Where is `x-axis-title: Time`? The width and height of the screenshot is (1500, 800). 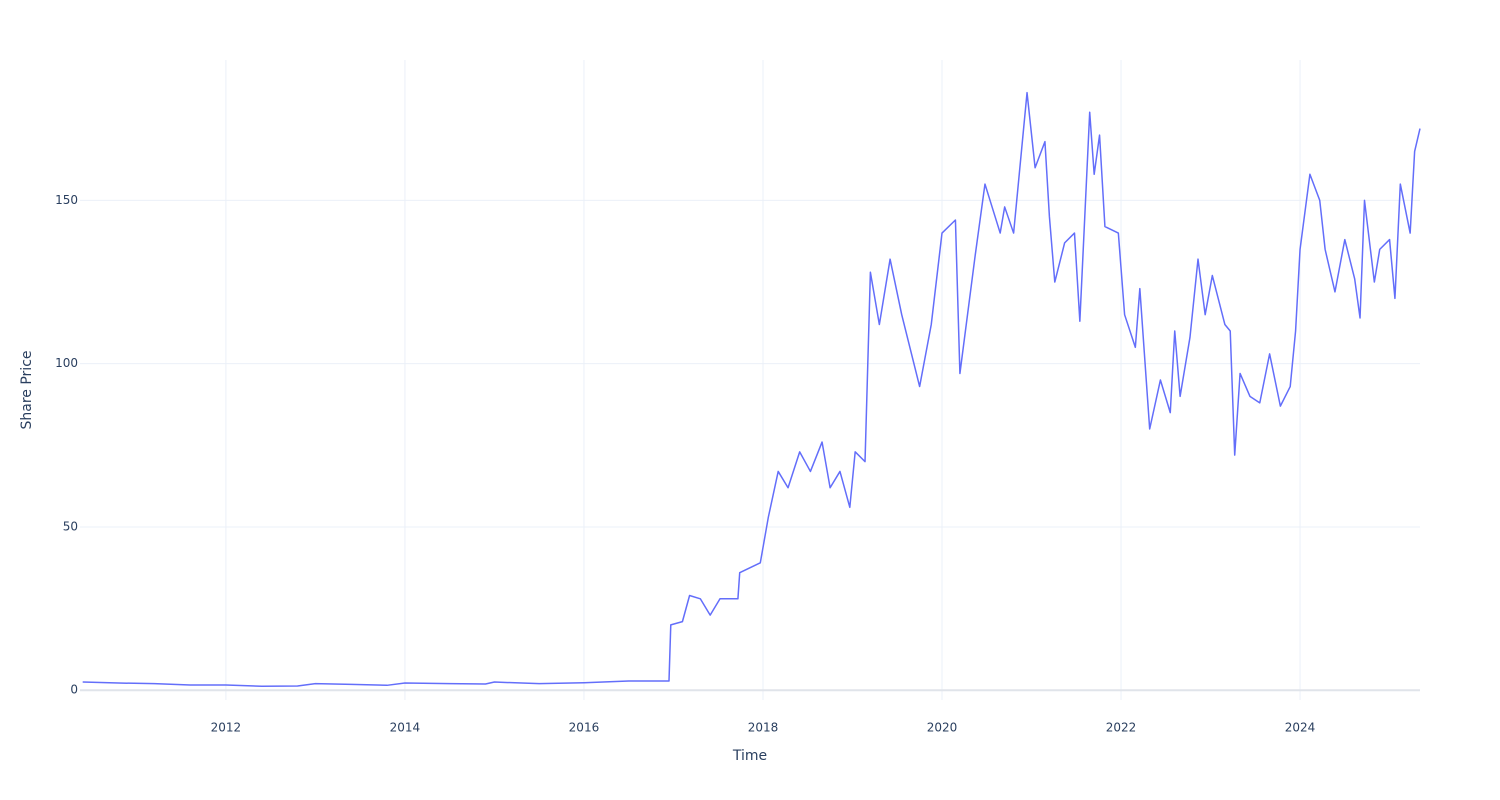
x-axis-title: Time is located at coordinates (749, 756).